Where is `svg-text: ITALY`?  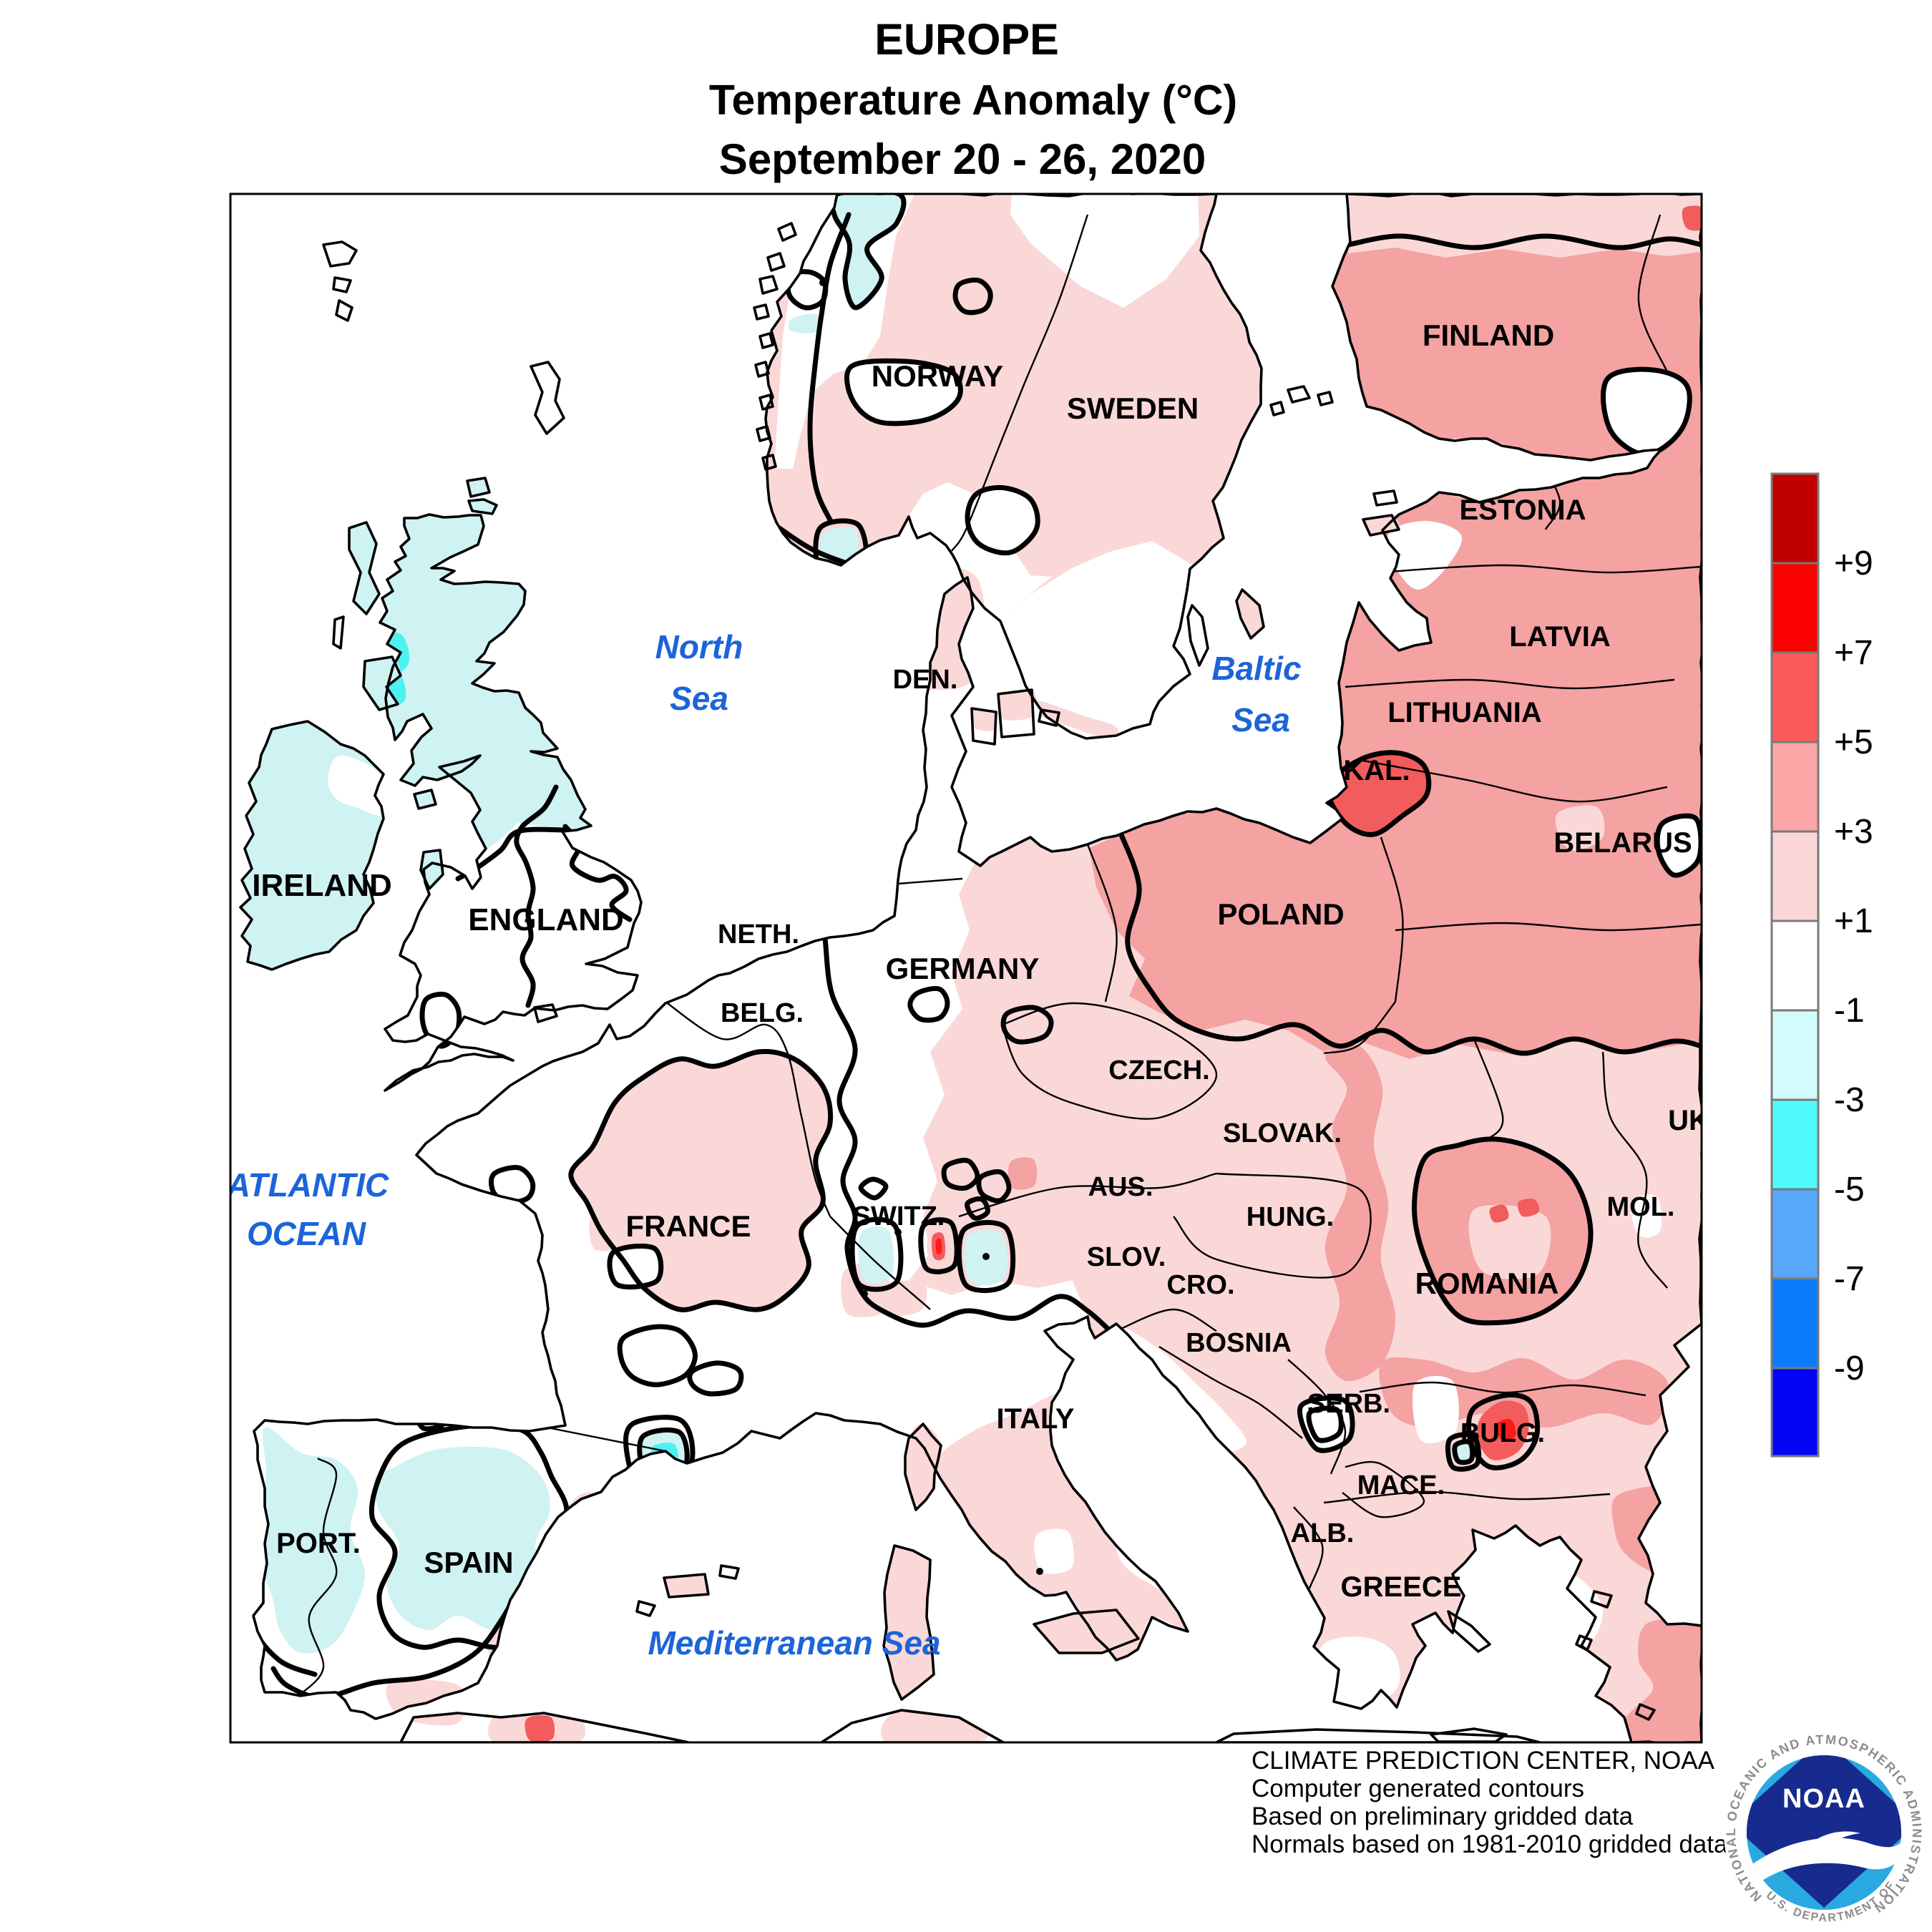
svg-text: ITALY is located at coordinates (1036, 1419).